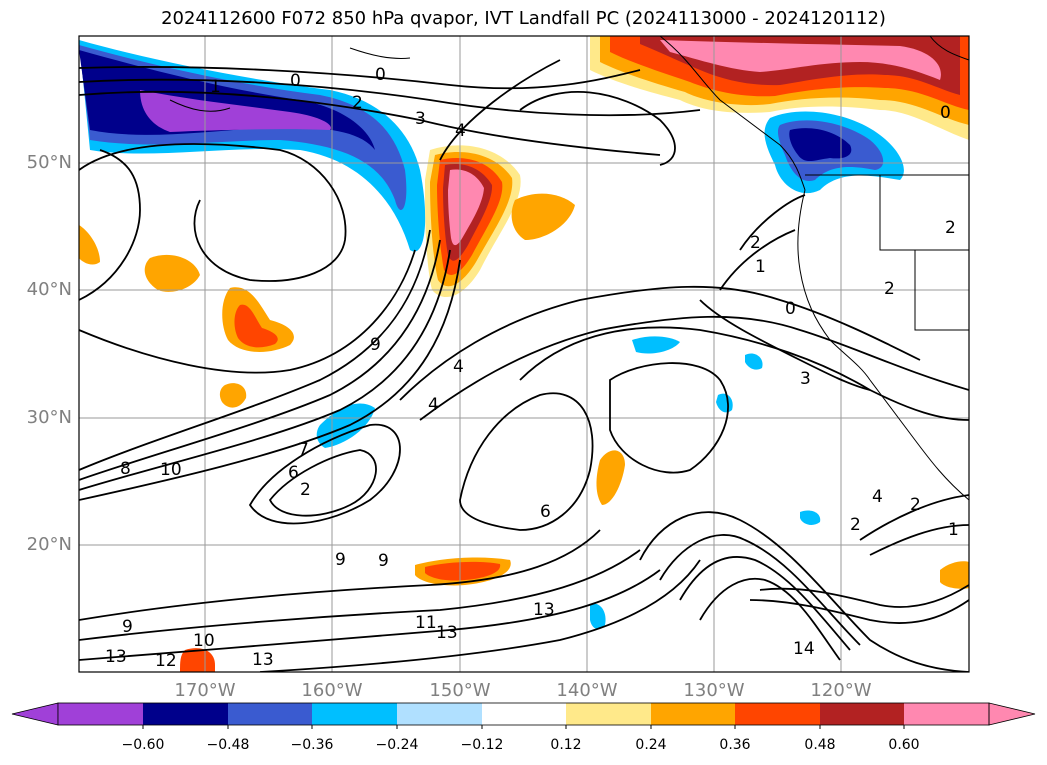 This screenshot has width=1047, height=765. Describe the element at coordinates (651, 745) in the screenshot. I see `colorbar-tick-label: 0.24` at that location.